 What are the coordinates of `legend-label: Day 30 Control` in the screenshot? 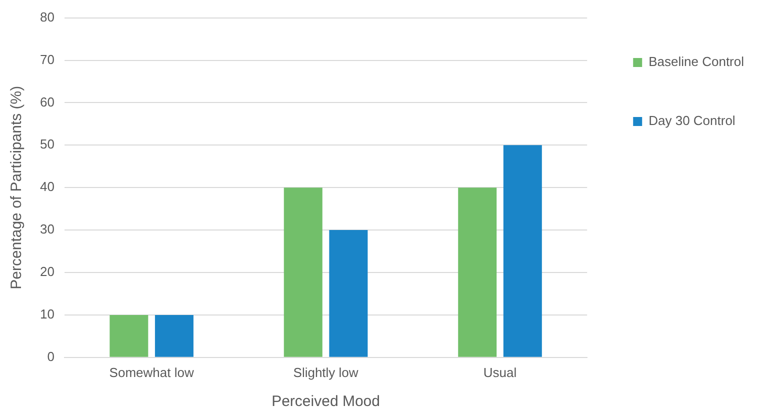 It's located at (692, 120).